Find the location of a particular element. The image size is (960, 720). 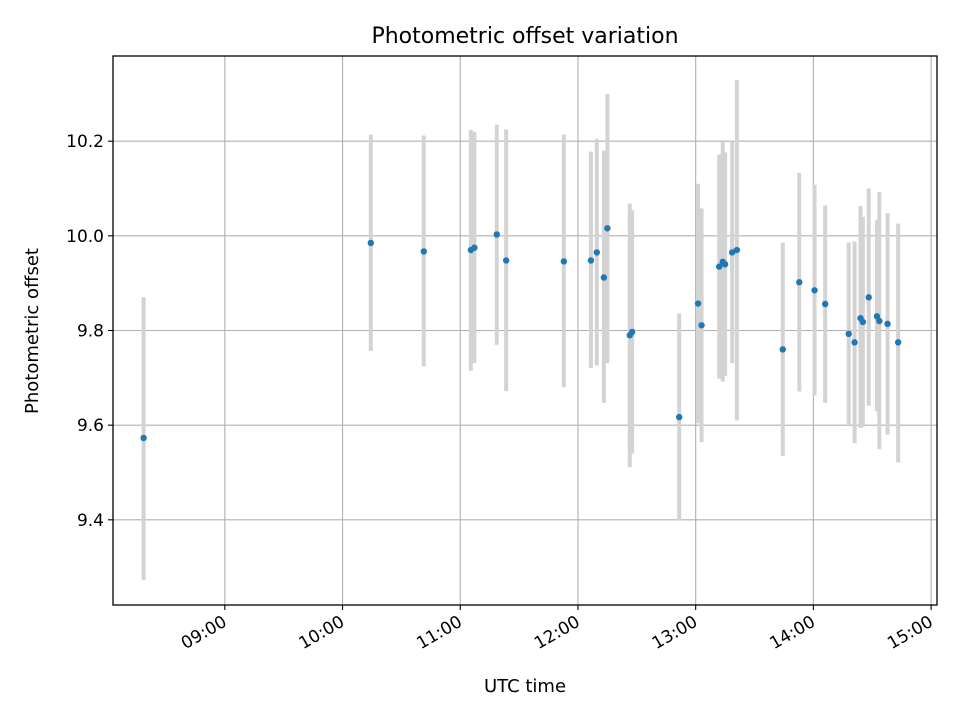

y-axis-label: Photometric offset is located at coordinates (32, 331).